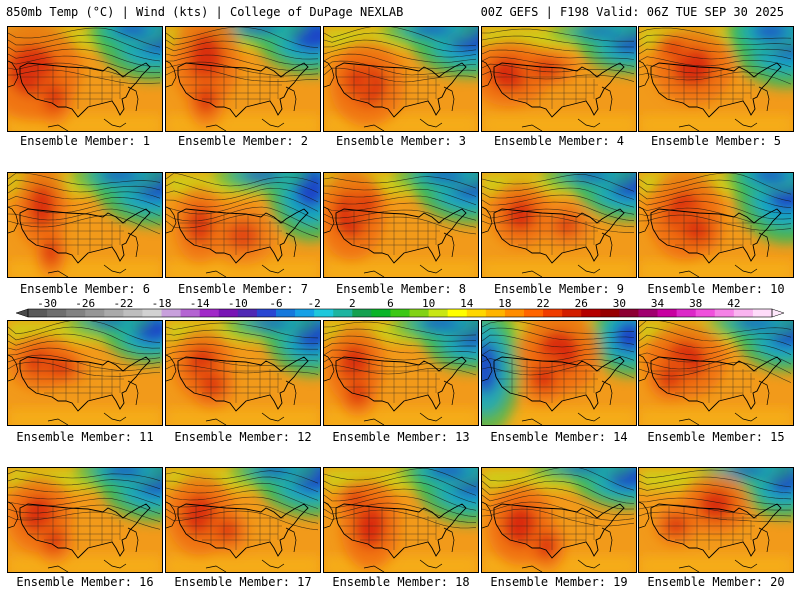 Image resolution: width=800 pixels, height=600 pixels. Describe the element at coordinates (559, 141) in the screenshot. I see `ensemble-member-4-label: Ensemble Member: 4` at that location.